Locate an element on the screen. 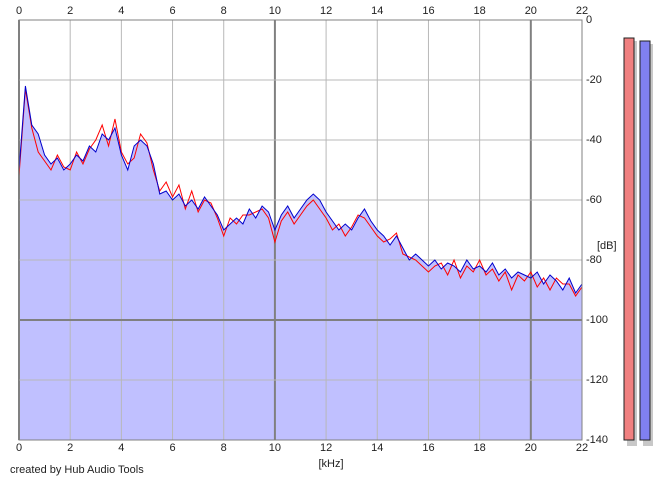 The height and width of the screenshot is (481, 664). y-tick-label: -140 is located at coordinates (597, 440).